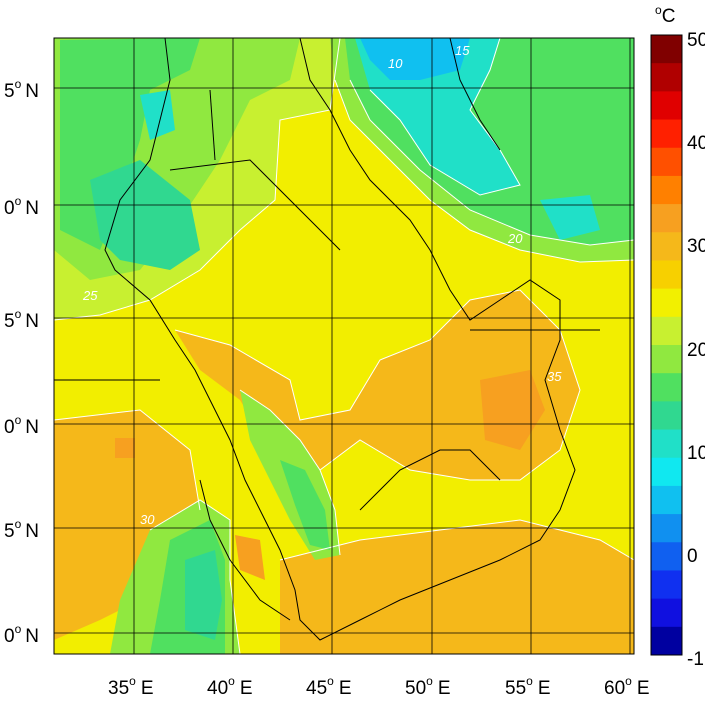  I want to click on contour-label-25: 25, so click(90, 295).